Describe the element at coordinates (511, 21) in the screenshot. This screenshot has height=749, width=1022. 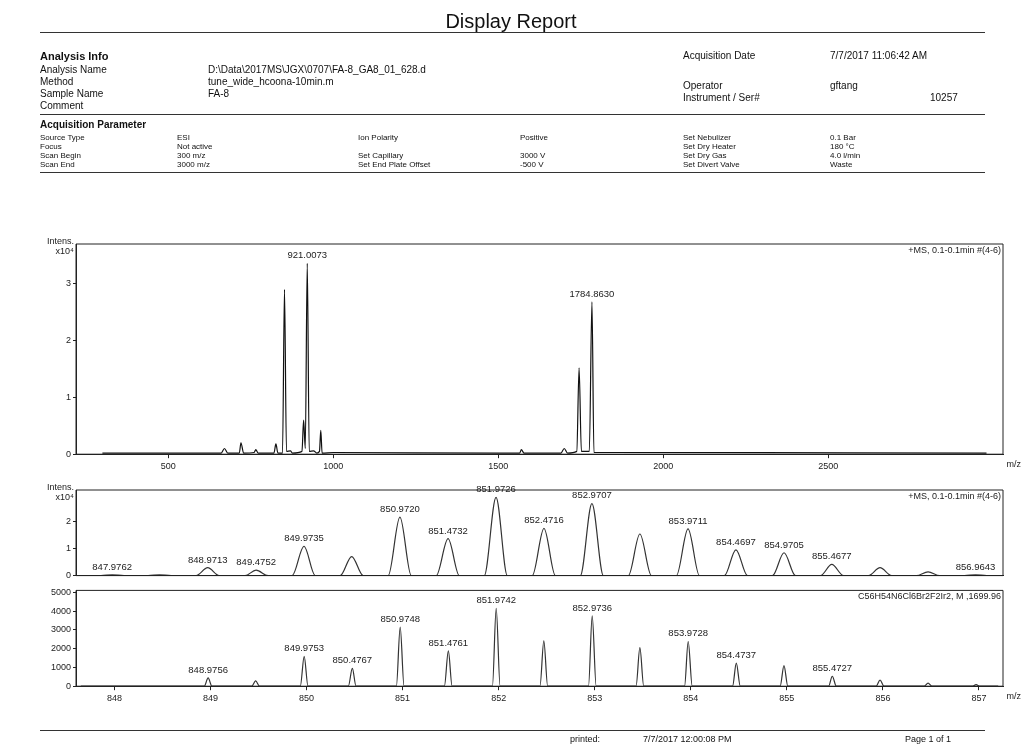
I see `text: Display Report` at that location.